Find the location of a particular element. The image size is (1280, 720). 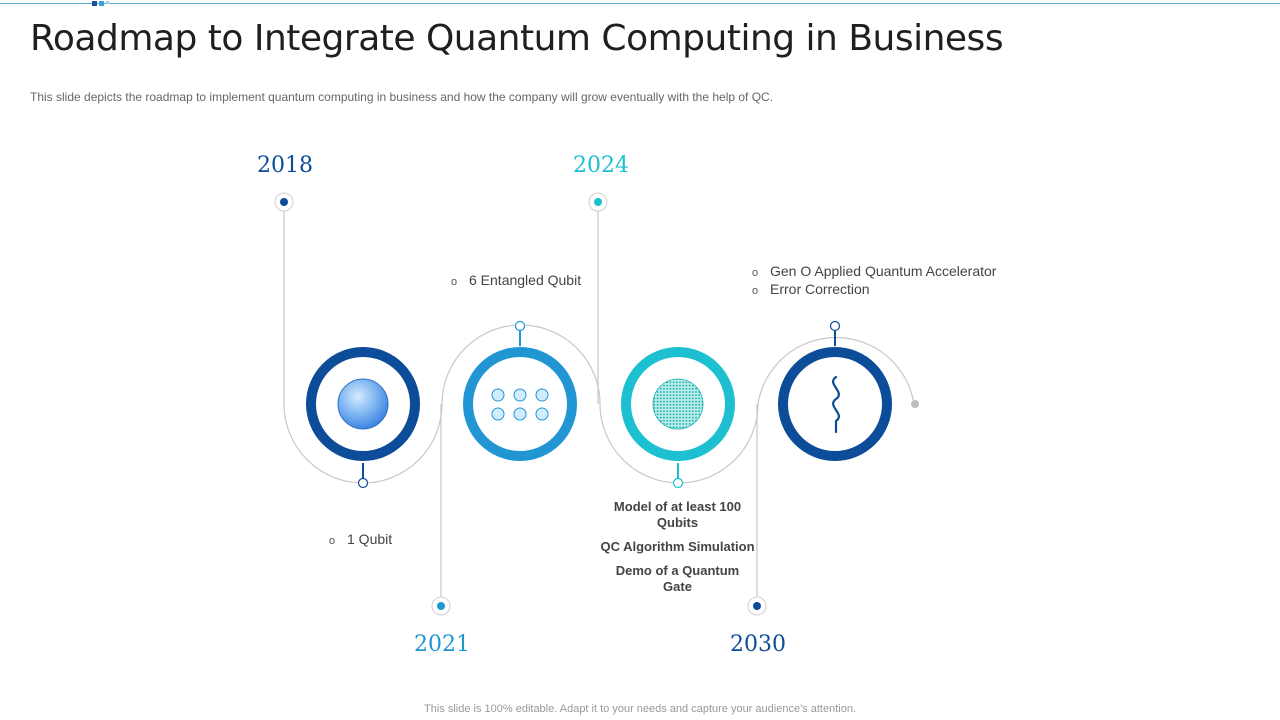

note-item: 1 Qubit is located at coordinates (370, 539).